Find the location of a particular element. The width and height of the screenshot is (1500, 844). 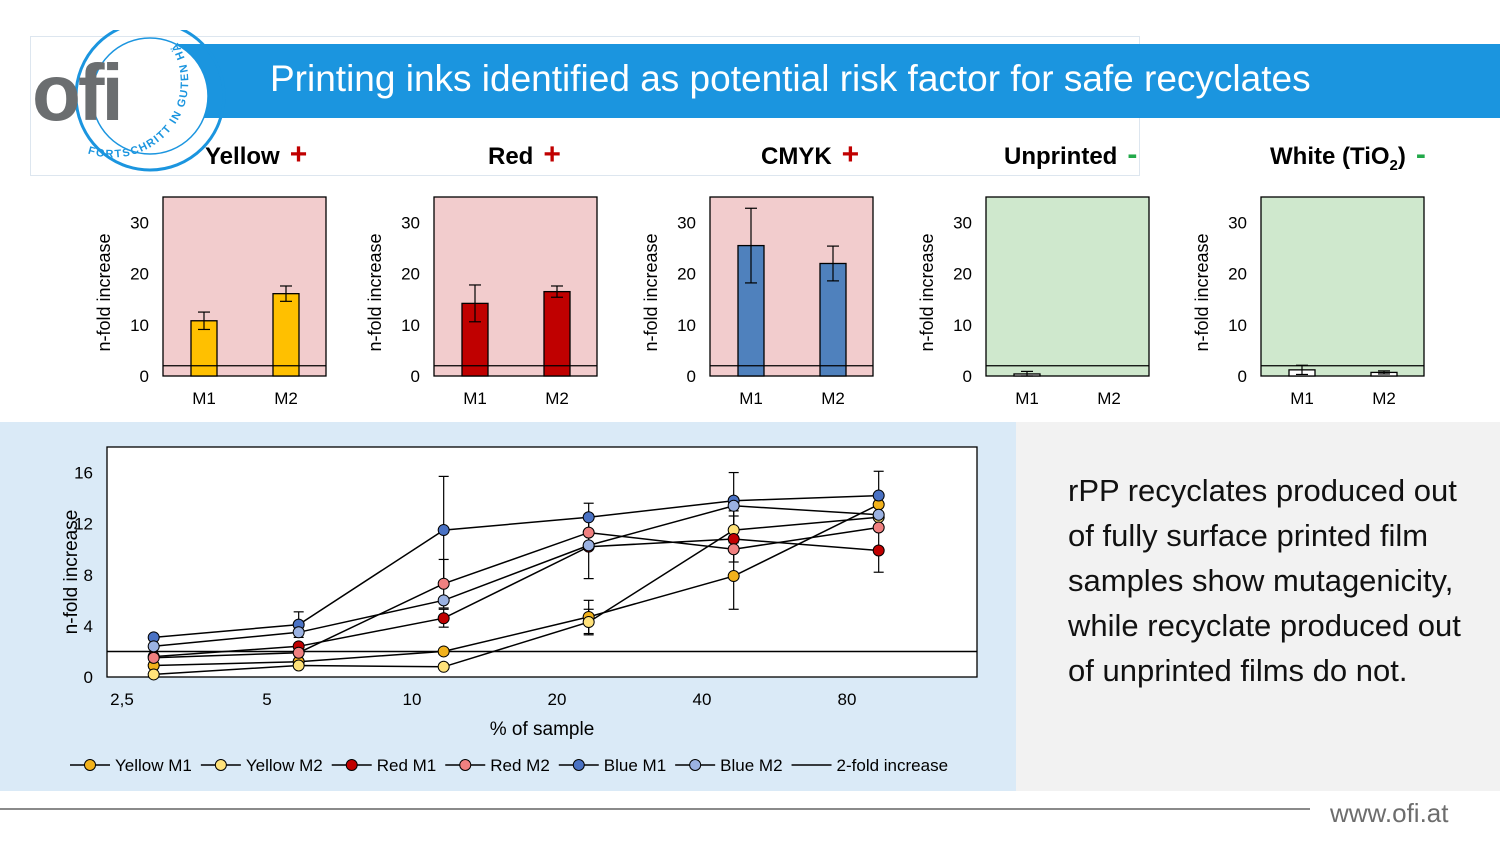

bar-chart-3: 0 10 20 30 n-fold increase M1 M2 is located at coordinates (1033, 302).